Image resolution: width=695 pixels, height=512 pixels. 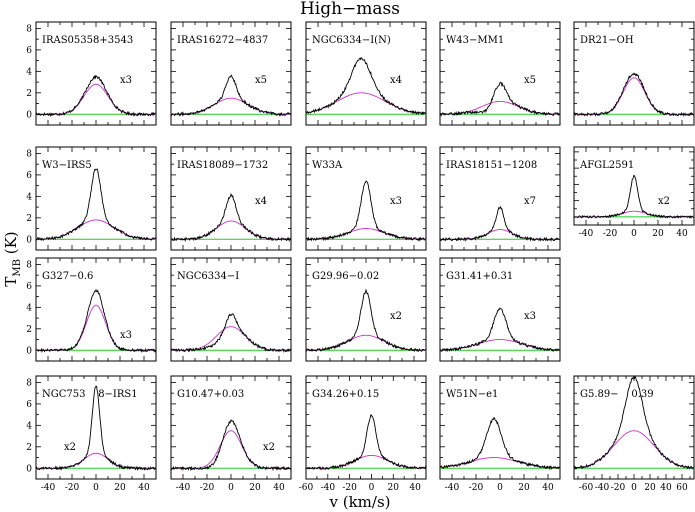 I want to click on panel-source-name: G31.41+0.31, so click(x=479, y=276).